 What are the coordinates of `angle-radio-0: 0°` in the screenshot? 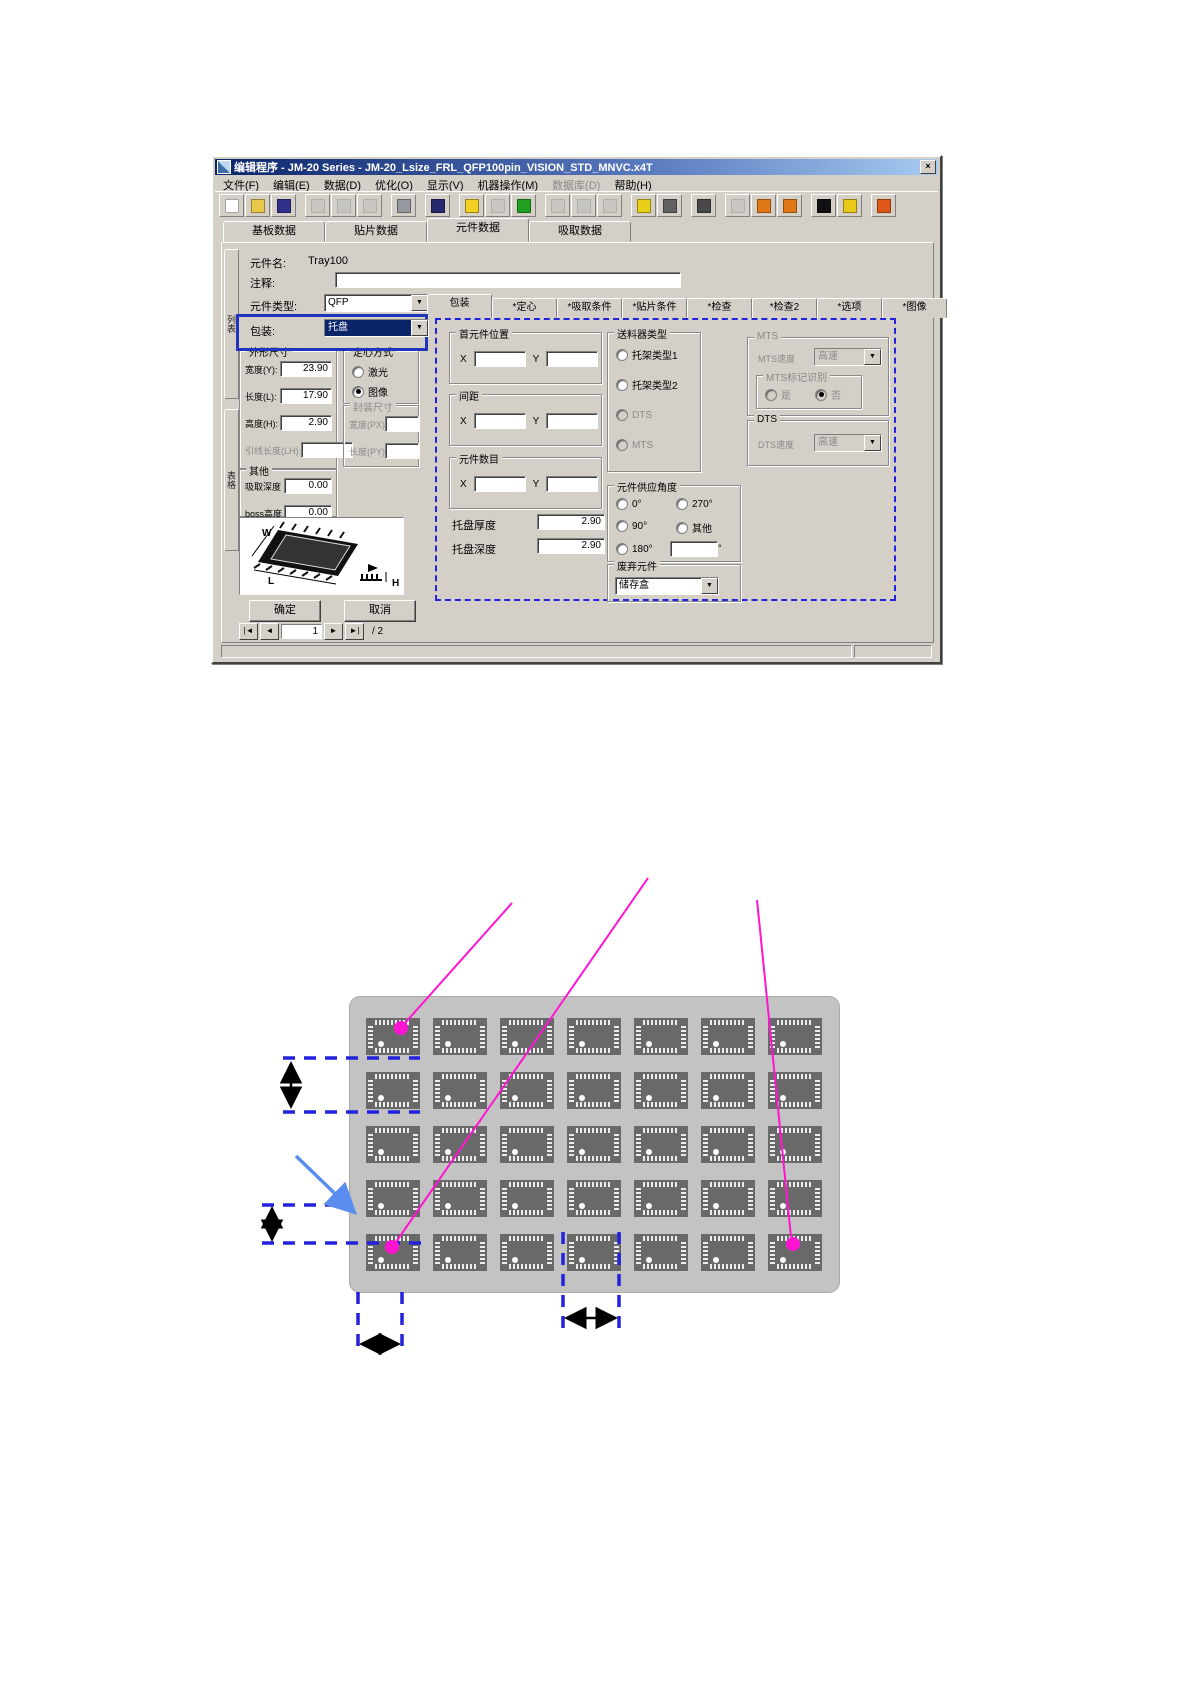 It's located at (629, 504).